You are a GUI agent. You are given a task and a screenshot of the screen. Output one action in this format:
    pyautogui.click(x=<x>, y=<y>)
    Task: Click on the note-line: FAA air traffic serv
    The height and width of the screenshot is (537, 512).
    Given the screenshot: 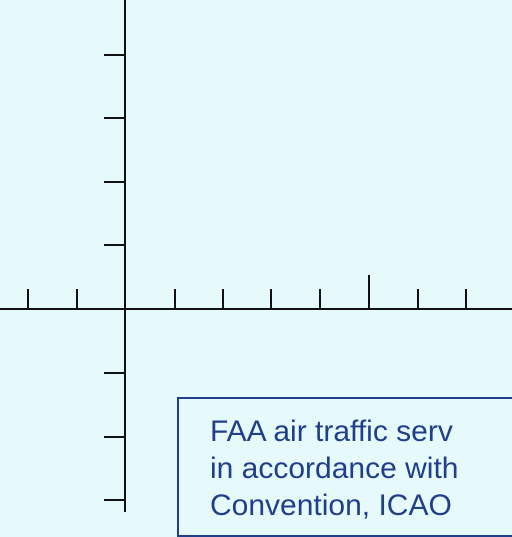 What is the action you would take?
    pyautogui.click(x=331, y=431)
    